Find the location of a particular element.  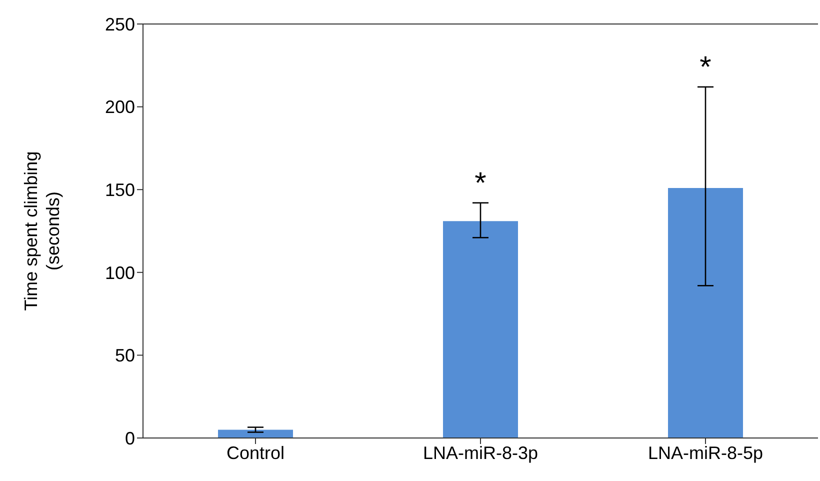

y-tick-label: 200 is located at coordinates (119, 107).